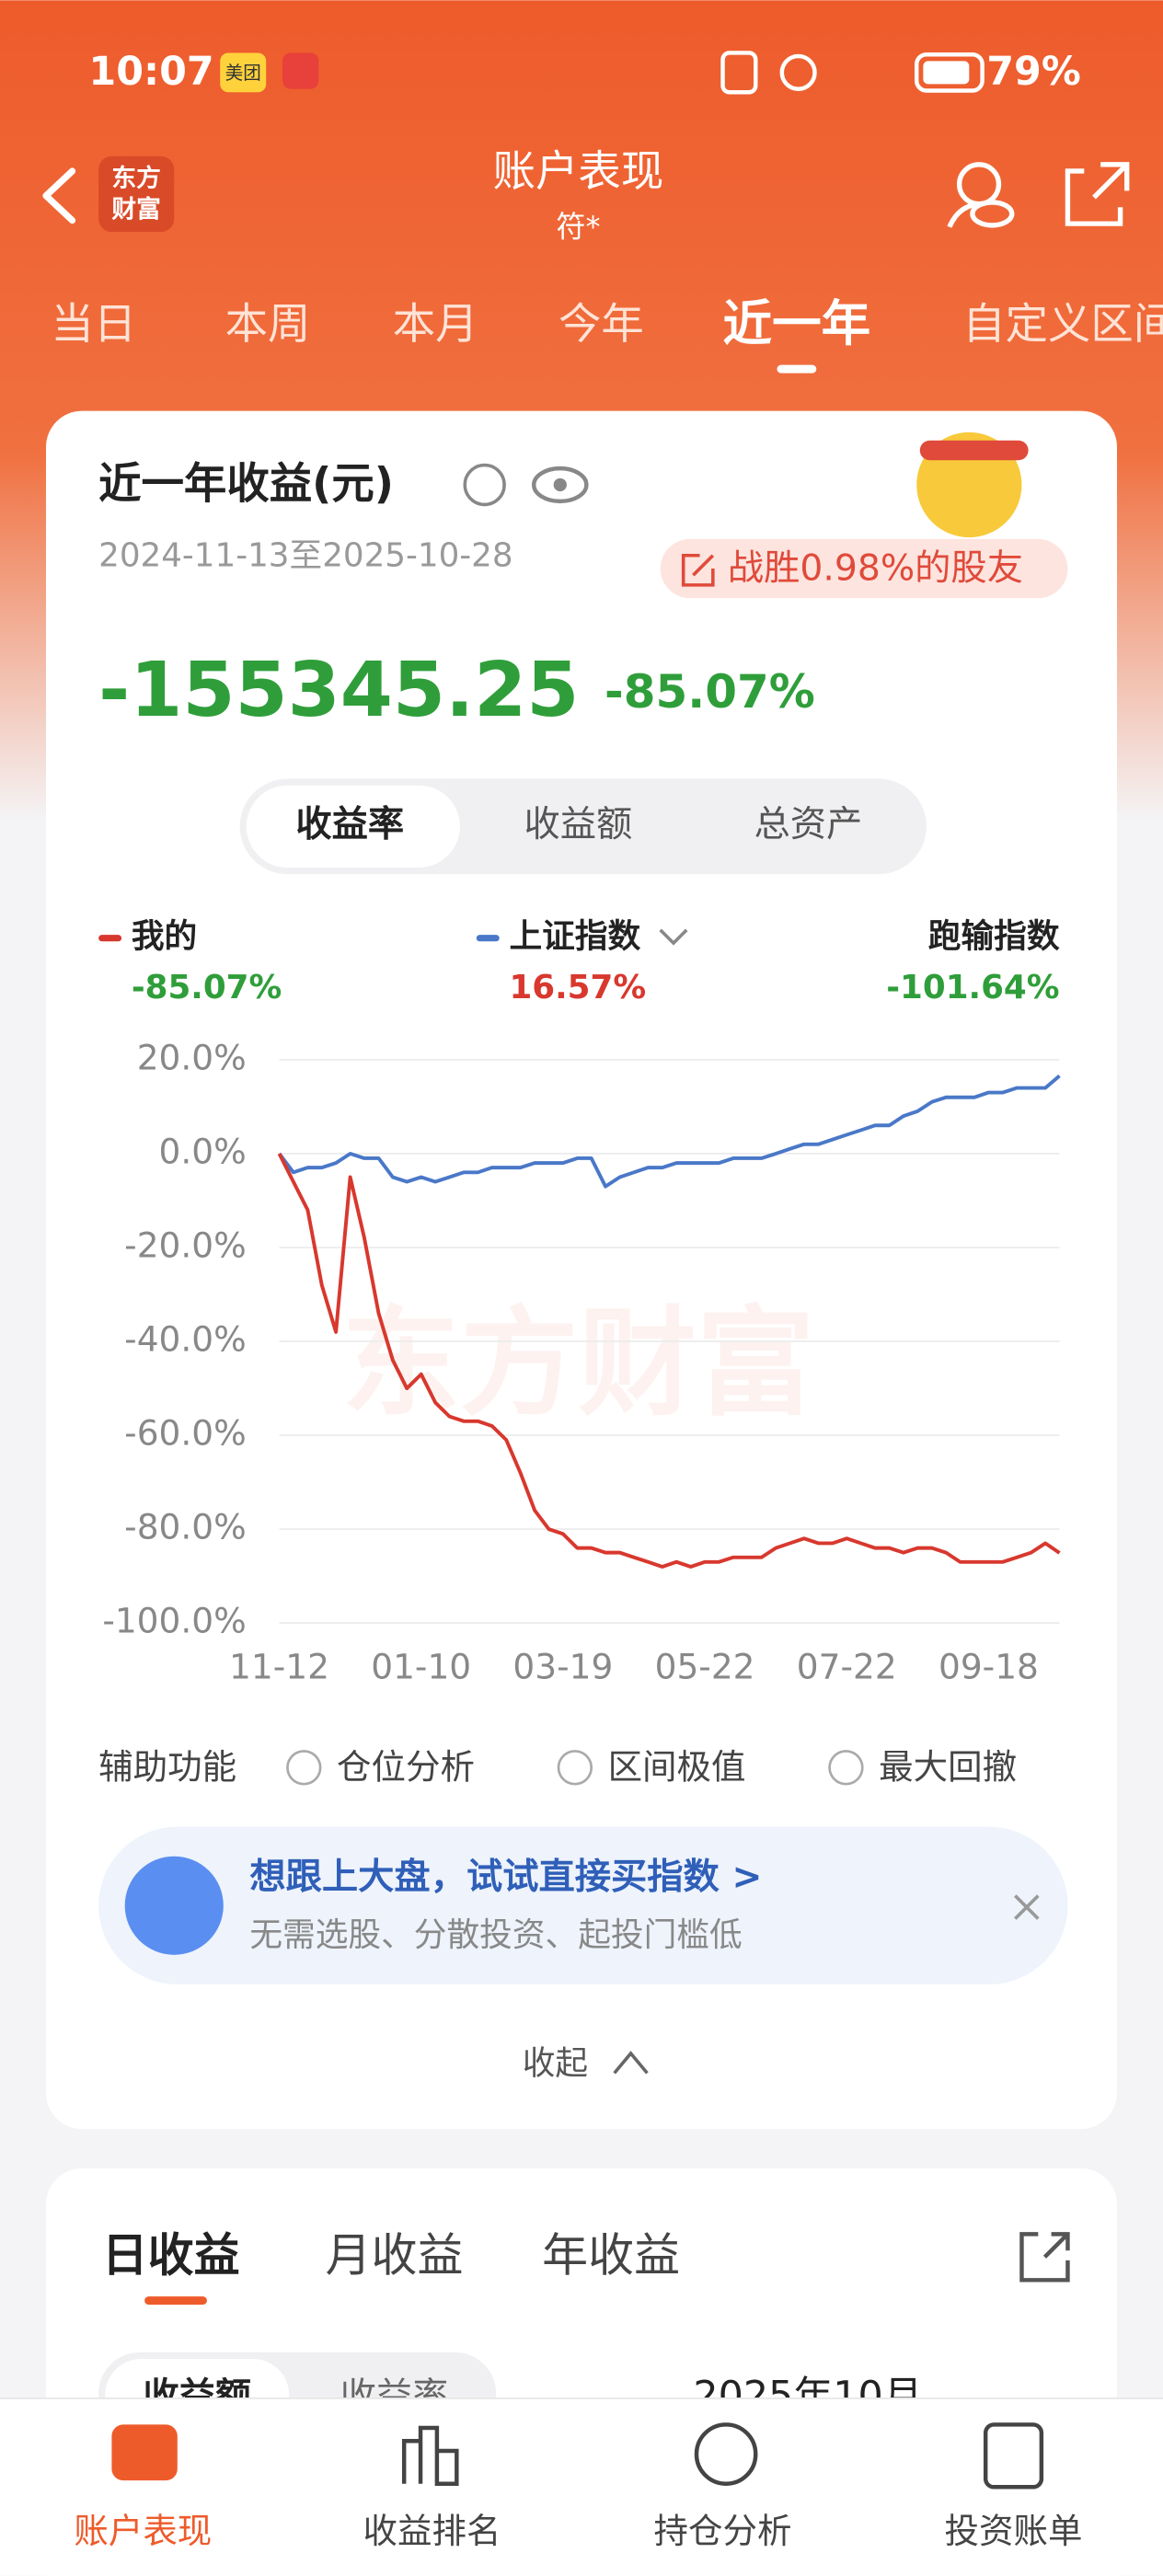 The height and width of the screenshot is (2576, 1163). Describe the element at coordinates (246, 483) in the screenshot. I see `summary-title: 近一年收益(元)` at that location.